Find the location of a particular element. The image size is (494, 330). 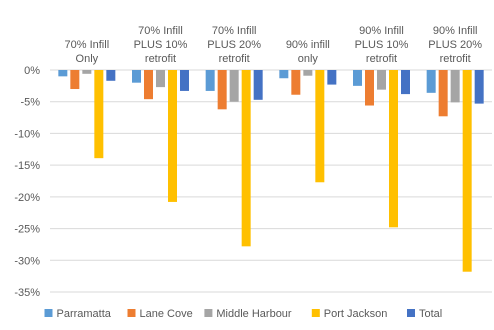

category-label: 70% Infill PLUS 20% retrofit is located at coordinates (234, 45).